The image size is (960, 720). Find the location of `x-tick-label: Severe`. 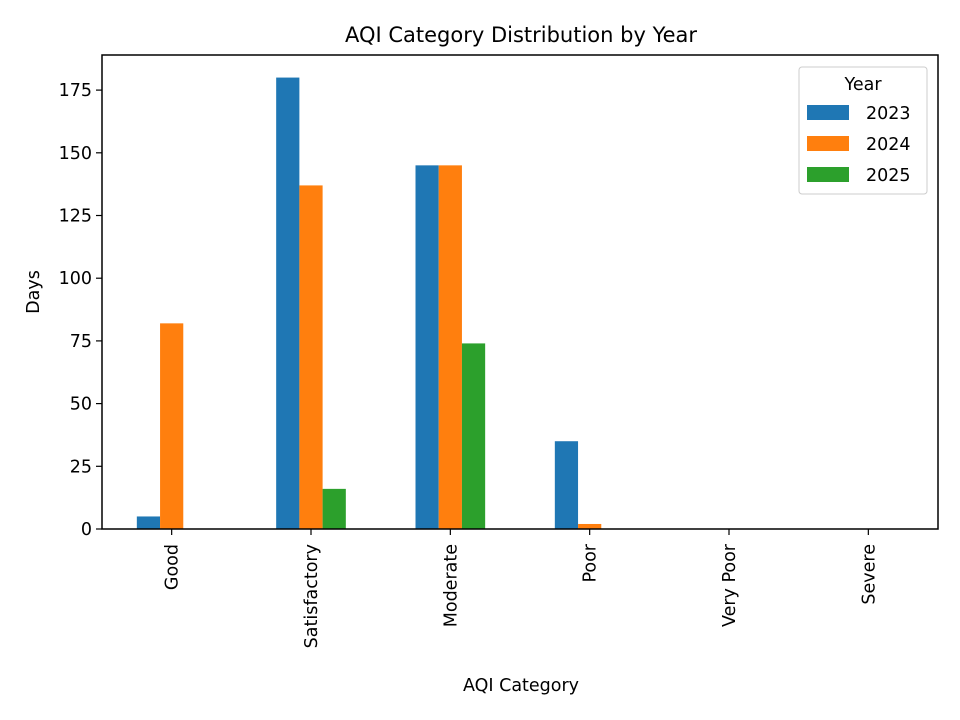

x-tick-label: Severe is located at coordinates (869, 574).